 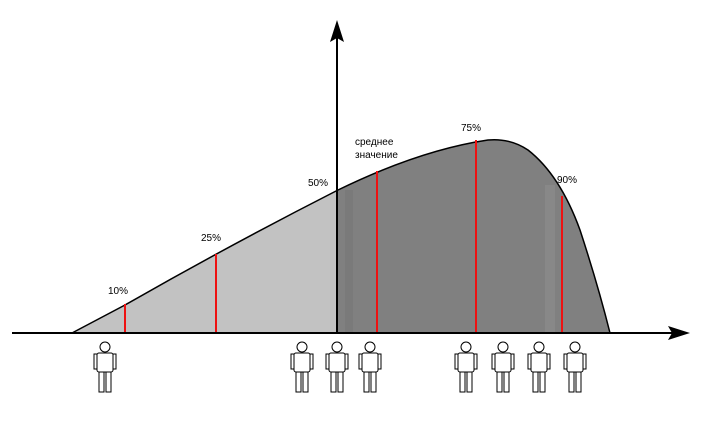 What do you see at coordinates (471, 128) in the screenshot?
I see `p75-label: 75%` at bounding box center [471, 128].